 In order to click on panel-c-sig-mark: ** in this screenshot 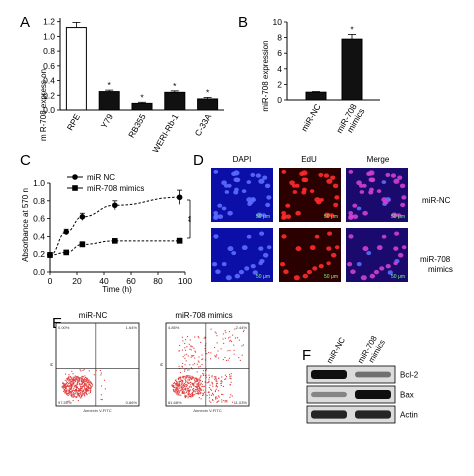, I will do `click(191, 219)`.